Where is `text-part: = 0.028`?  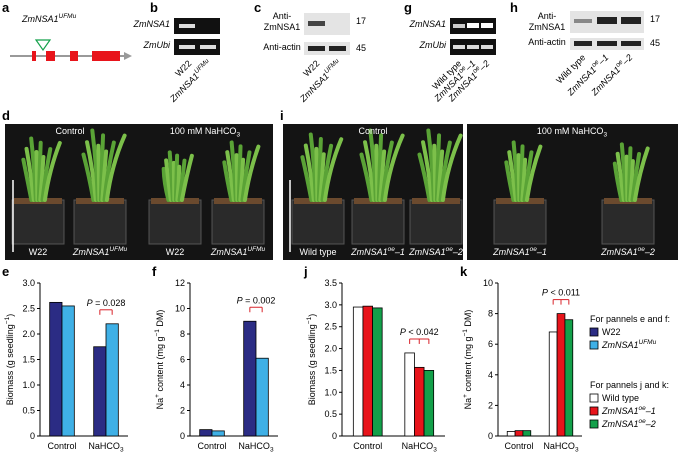 text-part: = 0.028 is located at coordinates (109, 303).